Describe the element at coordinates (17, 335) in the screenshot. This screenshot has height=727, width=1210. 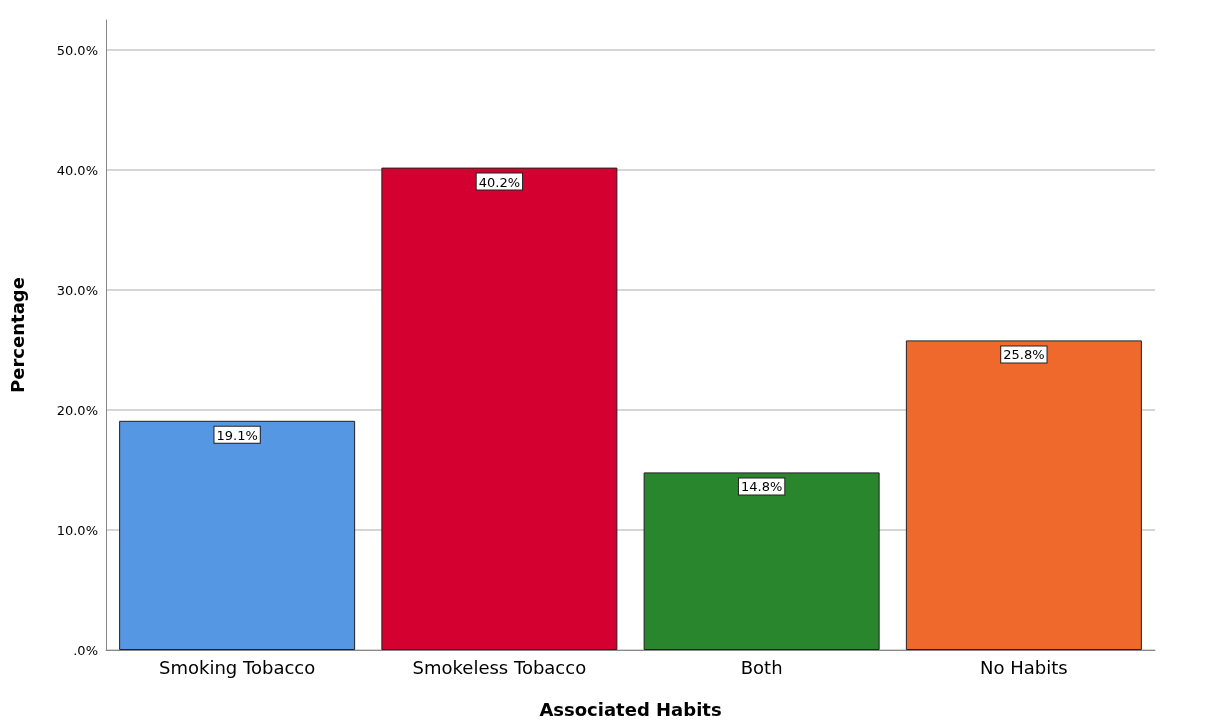
I see `y-axis-title: Percentage` at that location.